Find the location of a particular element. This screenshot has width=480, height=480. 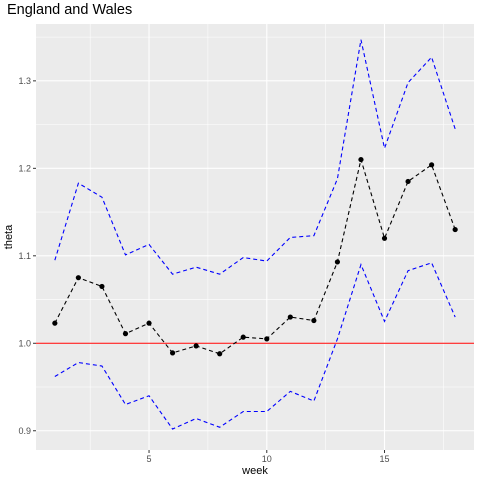

y-tick-label: 1.3 is located at coordinates (24, 81).